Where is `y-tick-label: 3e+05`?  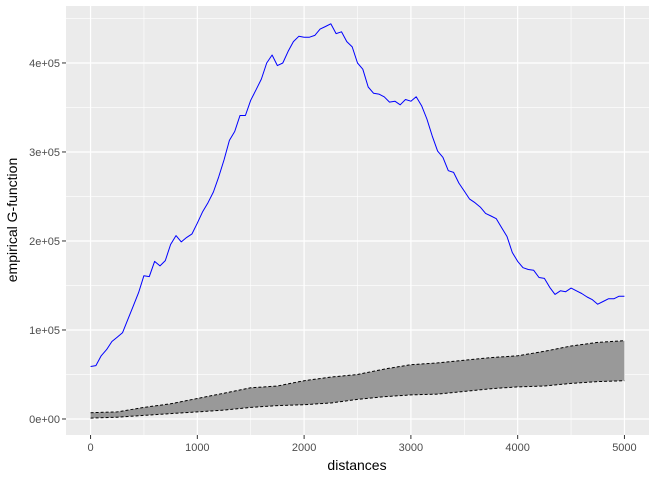 y-tick-label: 3e+05 is located at coordinates (44, 153).